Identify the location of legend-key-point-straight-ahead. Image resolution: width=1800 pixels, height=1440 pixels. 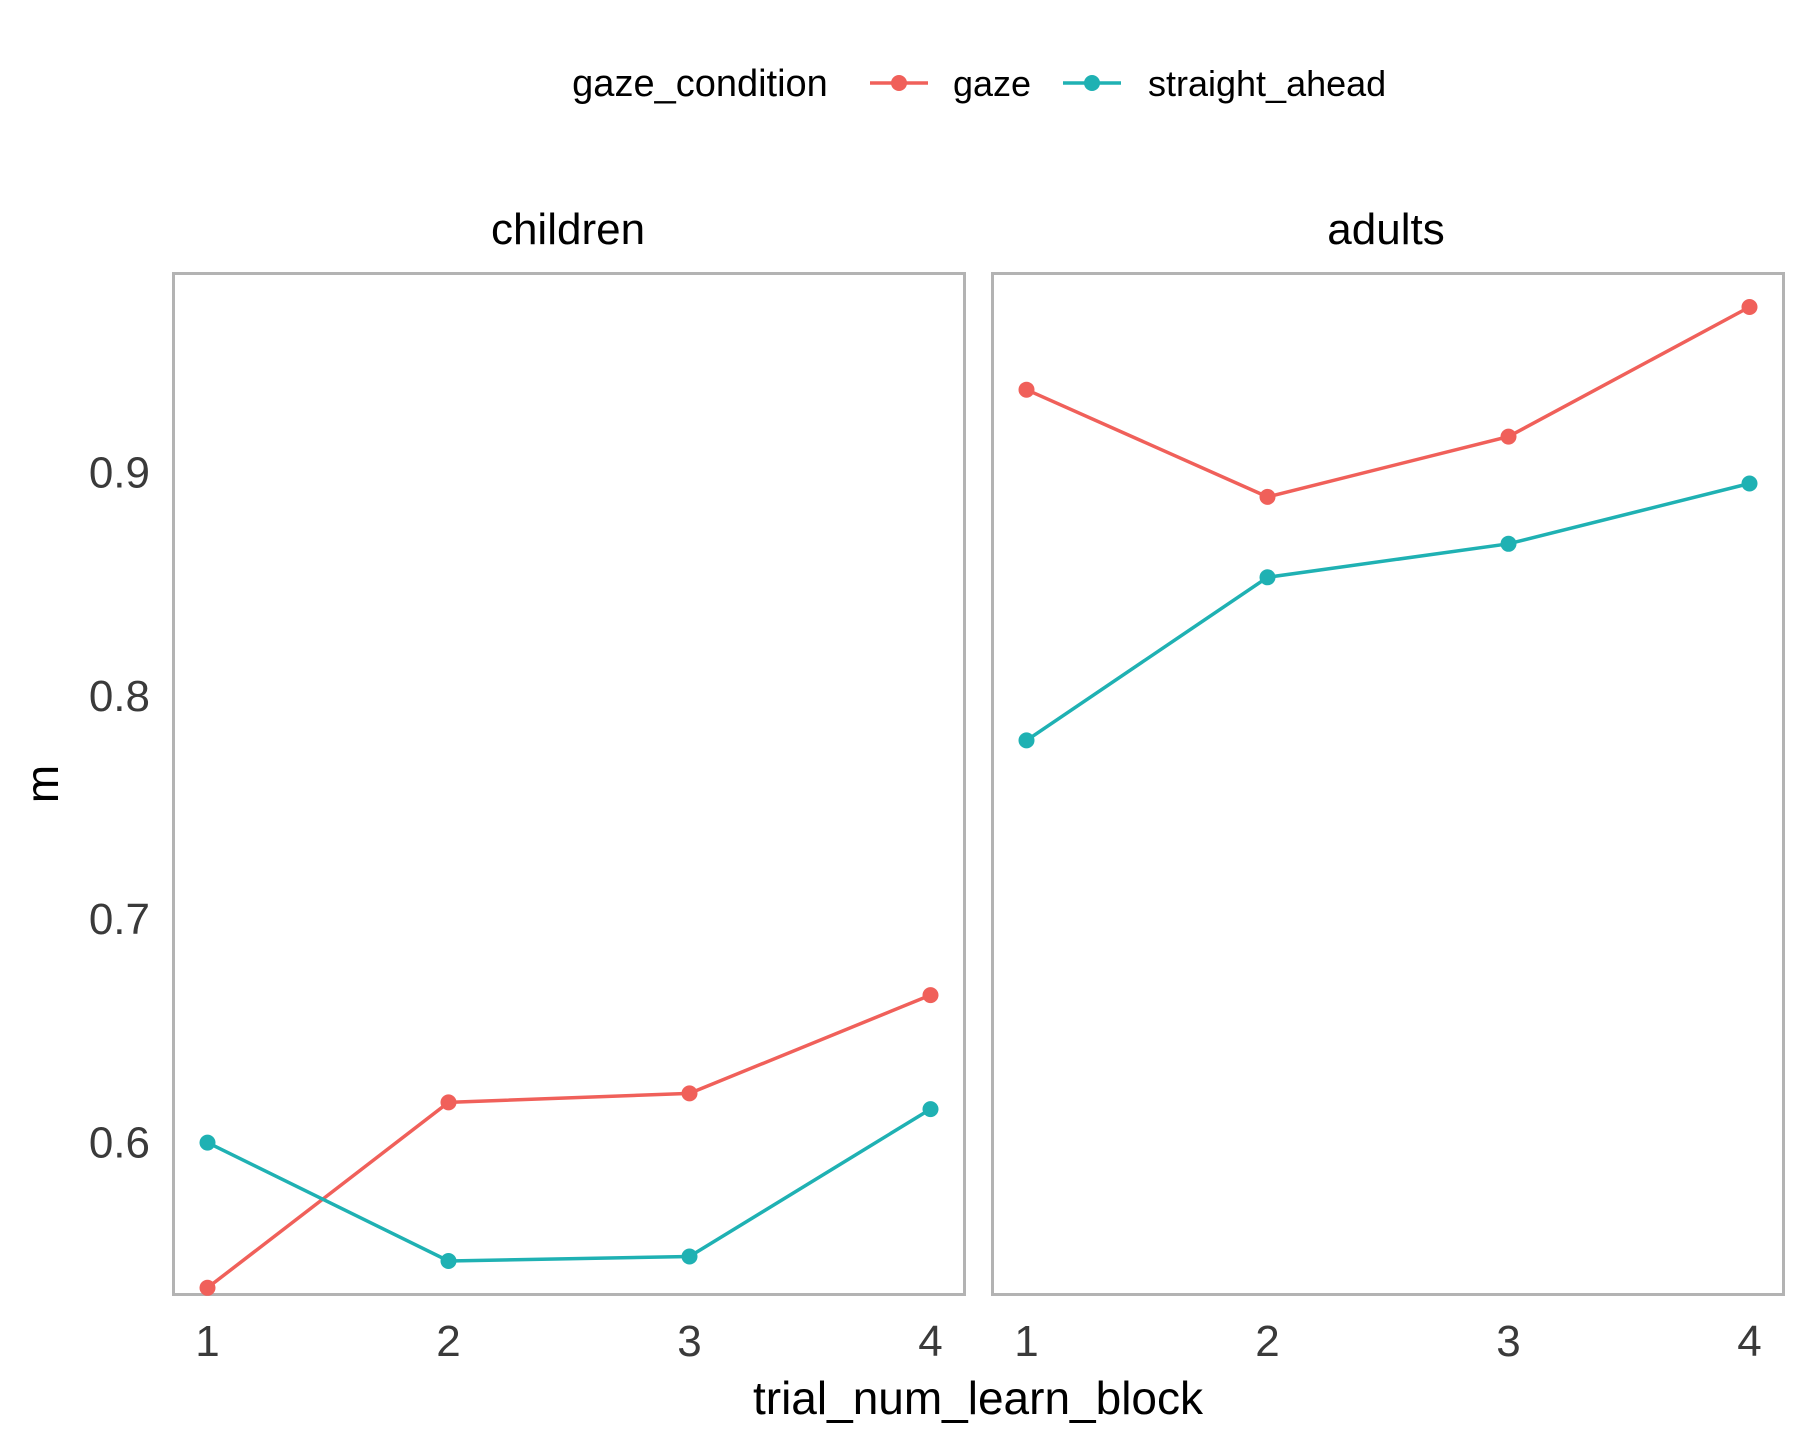
(1092, 83).